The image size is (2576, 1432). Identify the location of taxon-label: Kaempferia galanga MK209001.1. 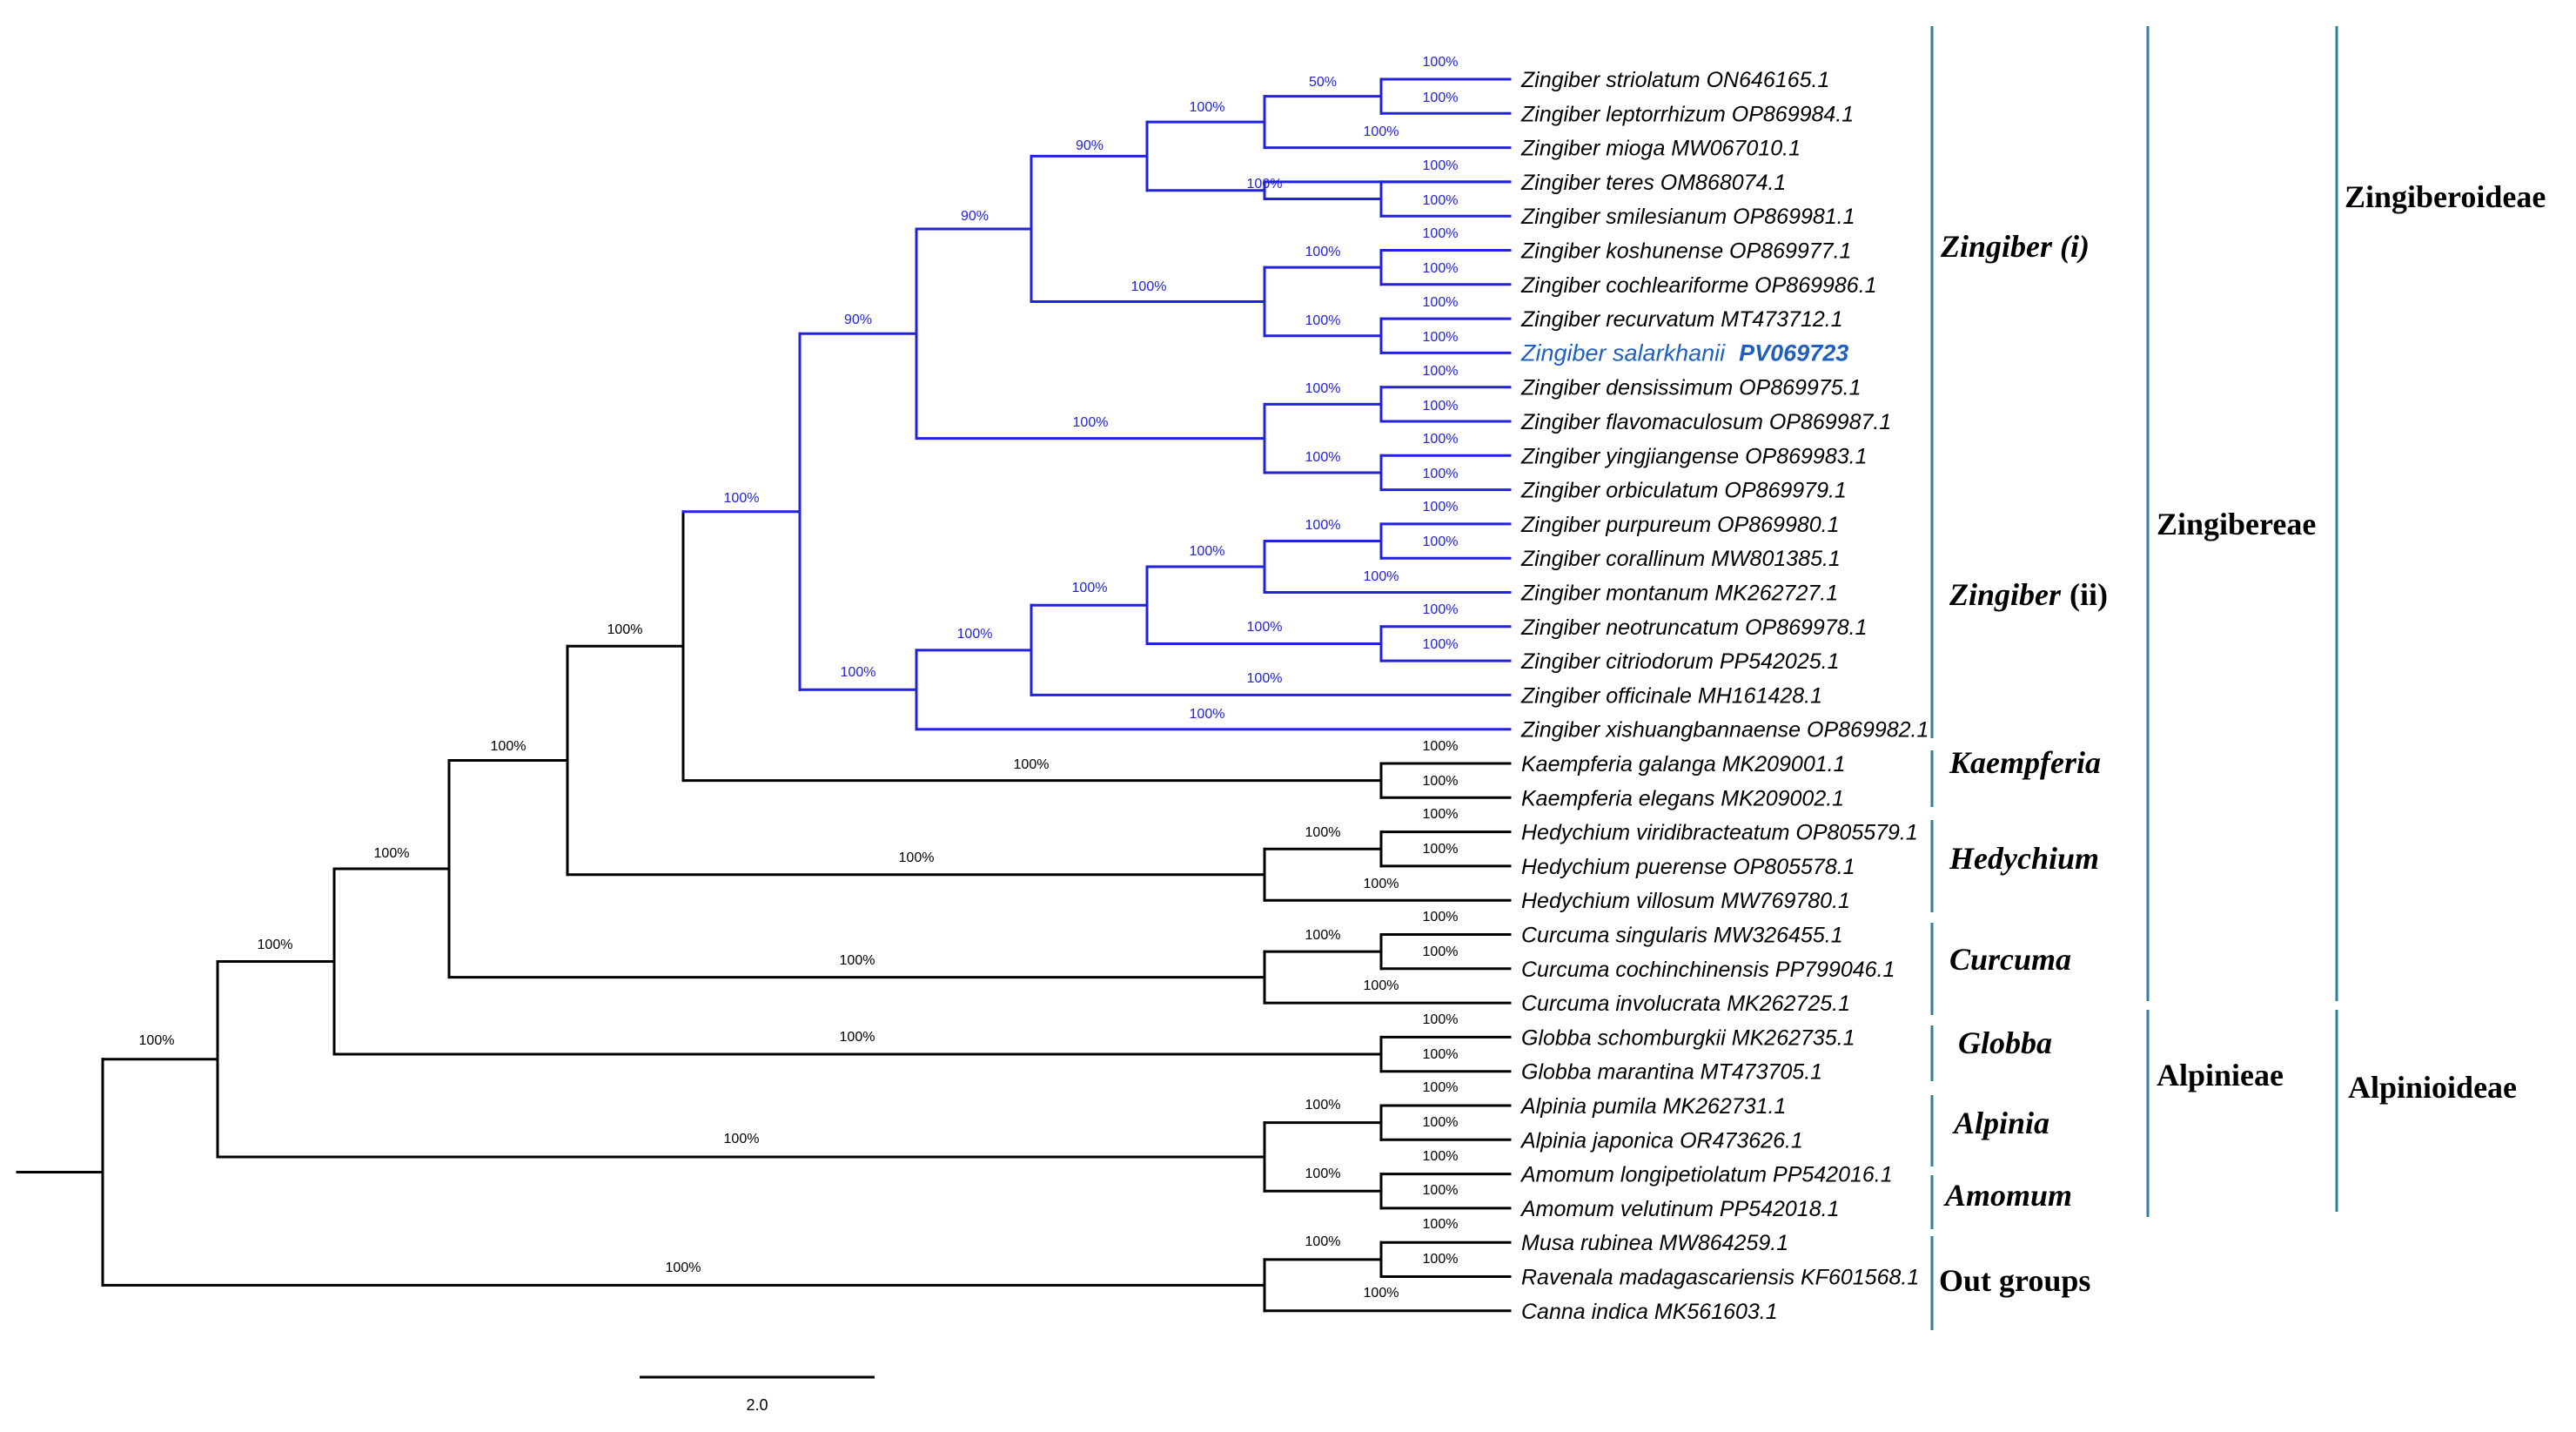
(1683, 764).